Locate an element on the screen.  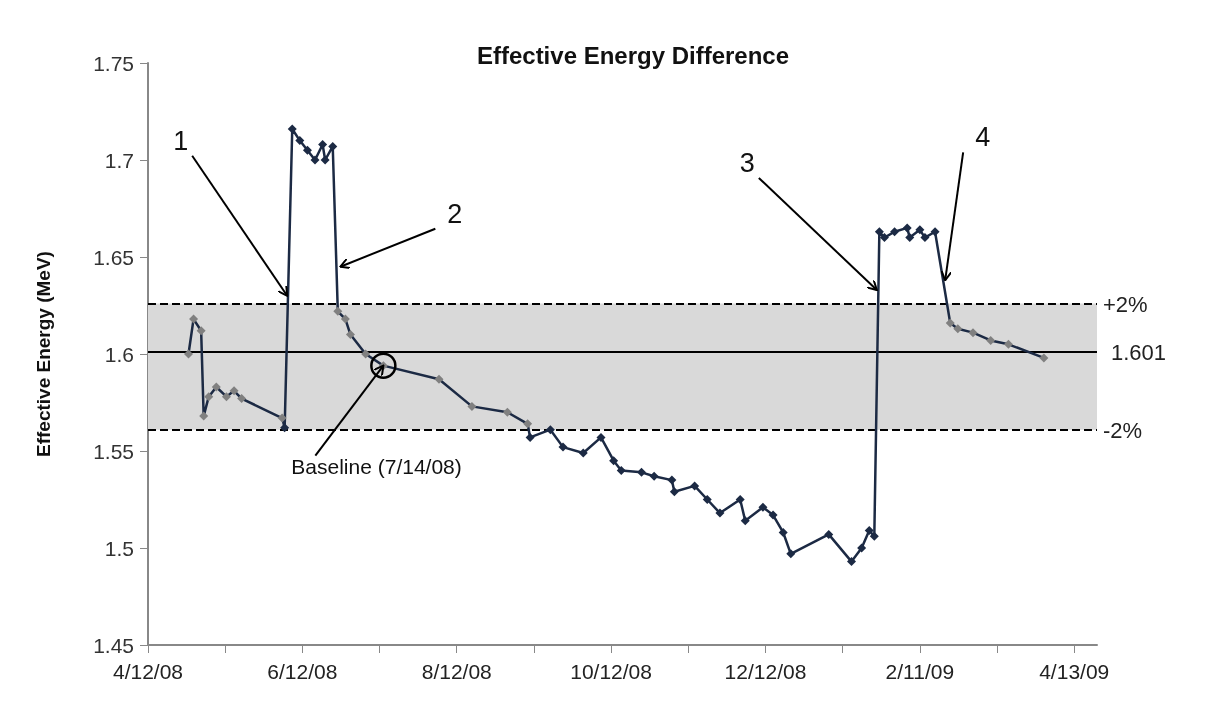
annotation: Baseline (7/14/08) is located at coordinates (376, 466).